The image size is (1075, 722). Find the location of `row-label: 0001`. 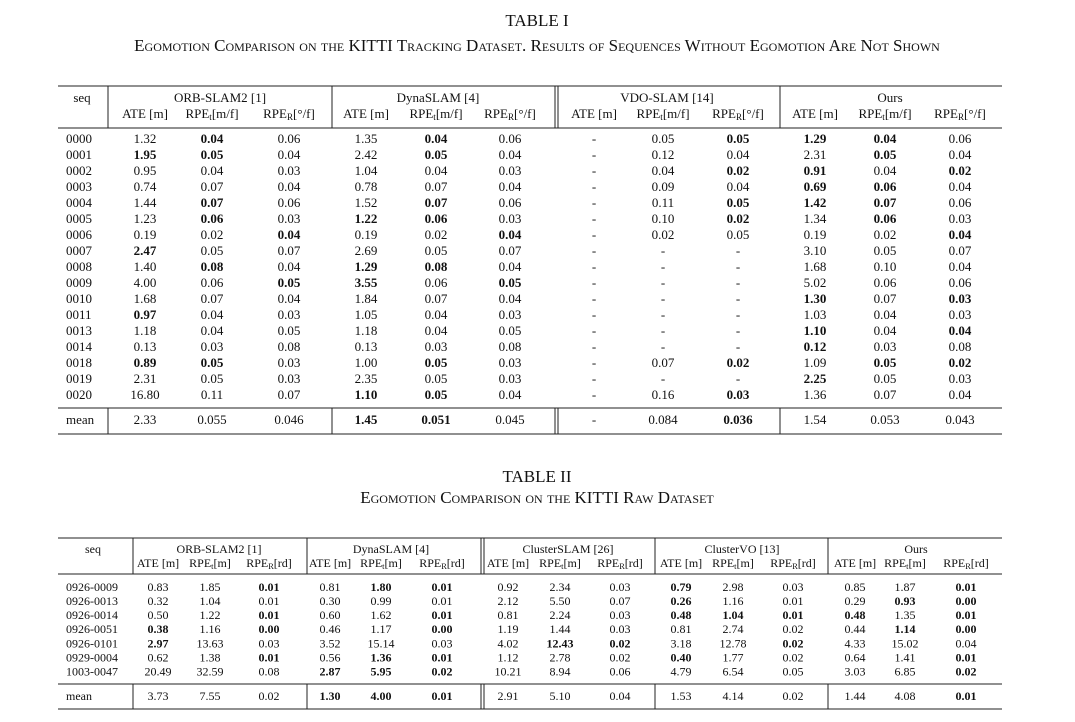

row-label: 0001 is located at coordinates (79, 154).